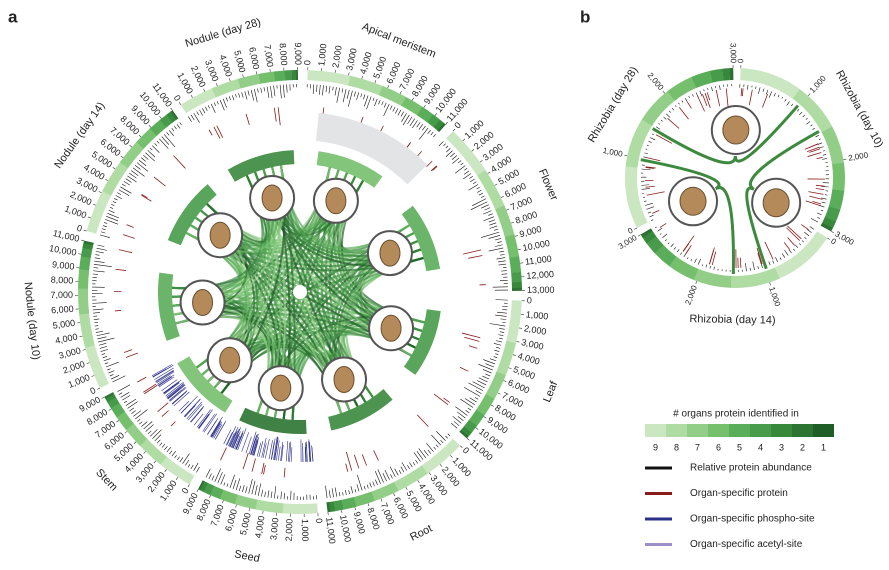  What do you see at coordinates (273, 420) in the screenshot?
I see `ribbon-fan` at bounding box center [273, 420].